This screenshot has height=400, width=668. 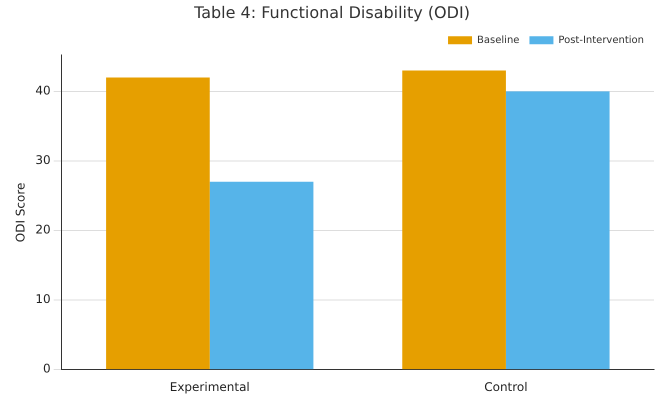 What do you see at coordinates (43, 160) in the screenshot?
I see `y-tick-label: 30` at bounding box center [43, 160].